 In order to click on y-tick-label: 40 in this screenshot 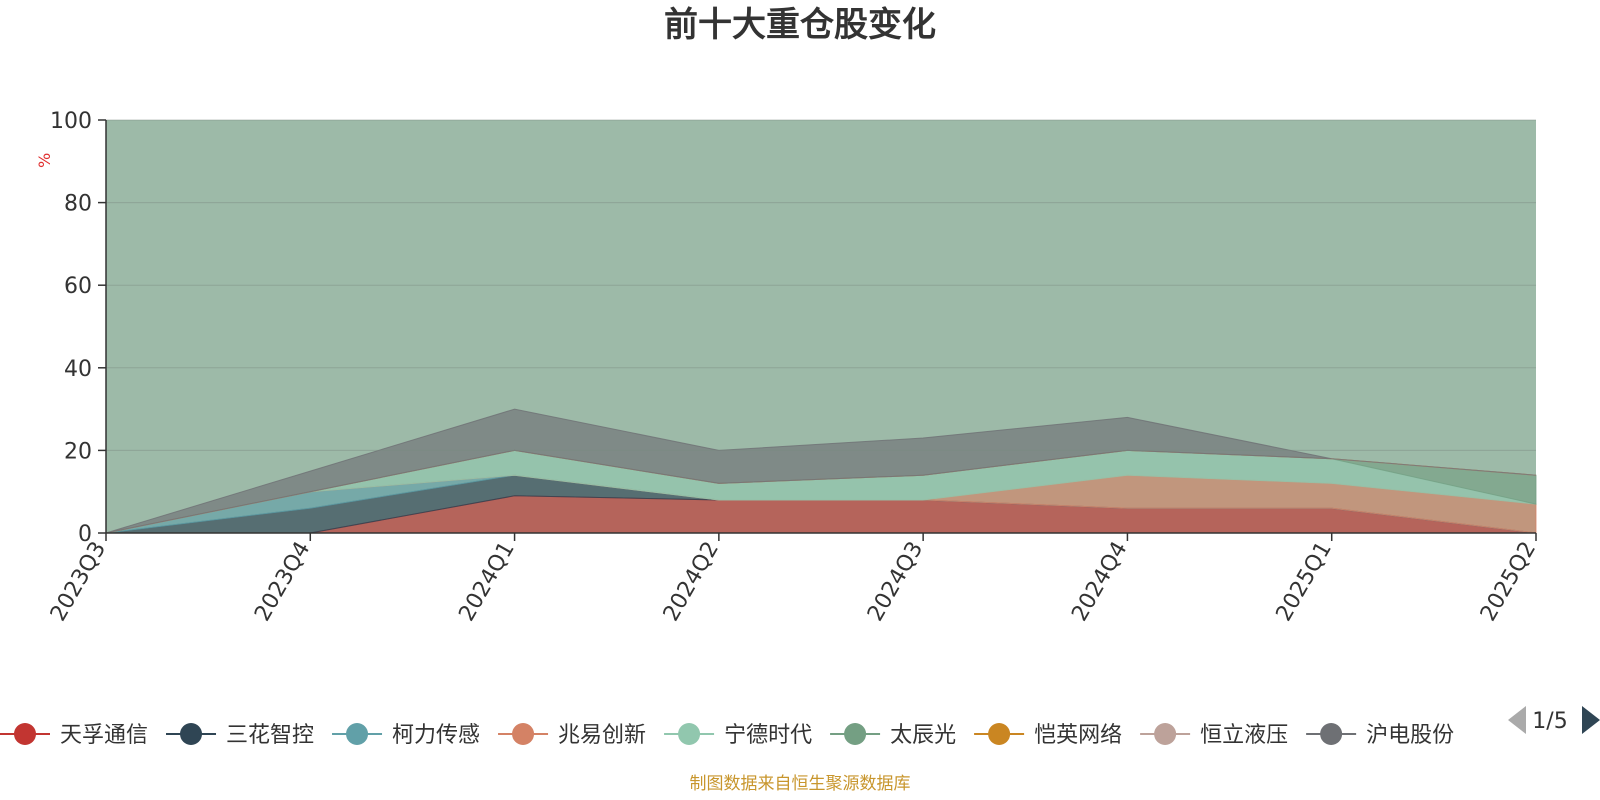, I will do `click(78, 369)`.